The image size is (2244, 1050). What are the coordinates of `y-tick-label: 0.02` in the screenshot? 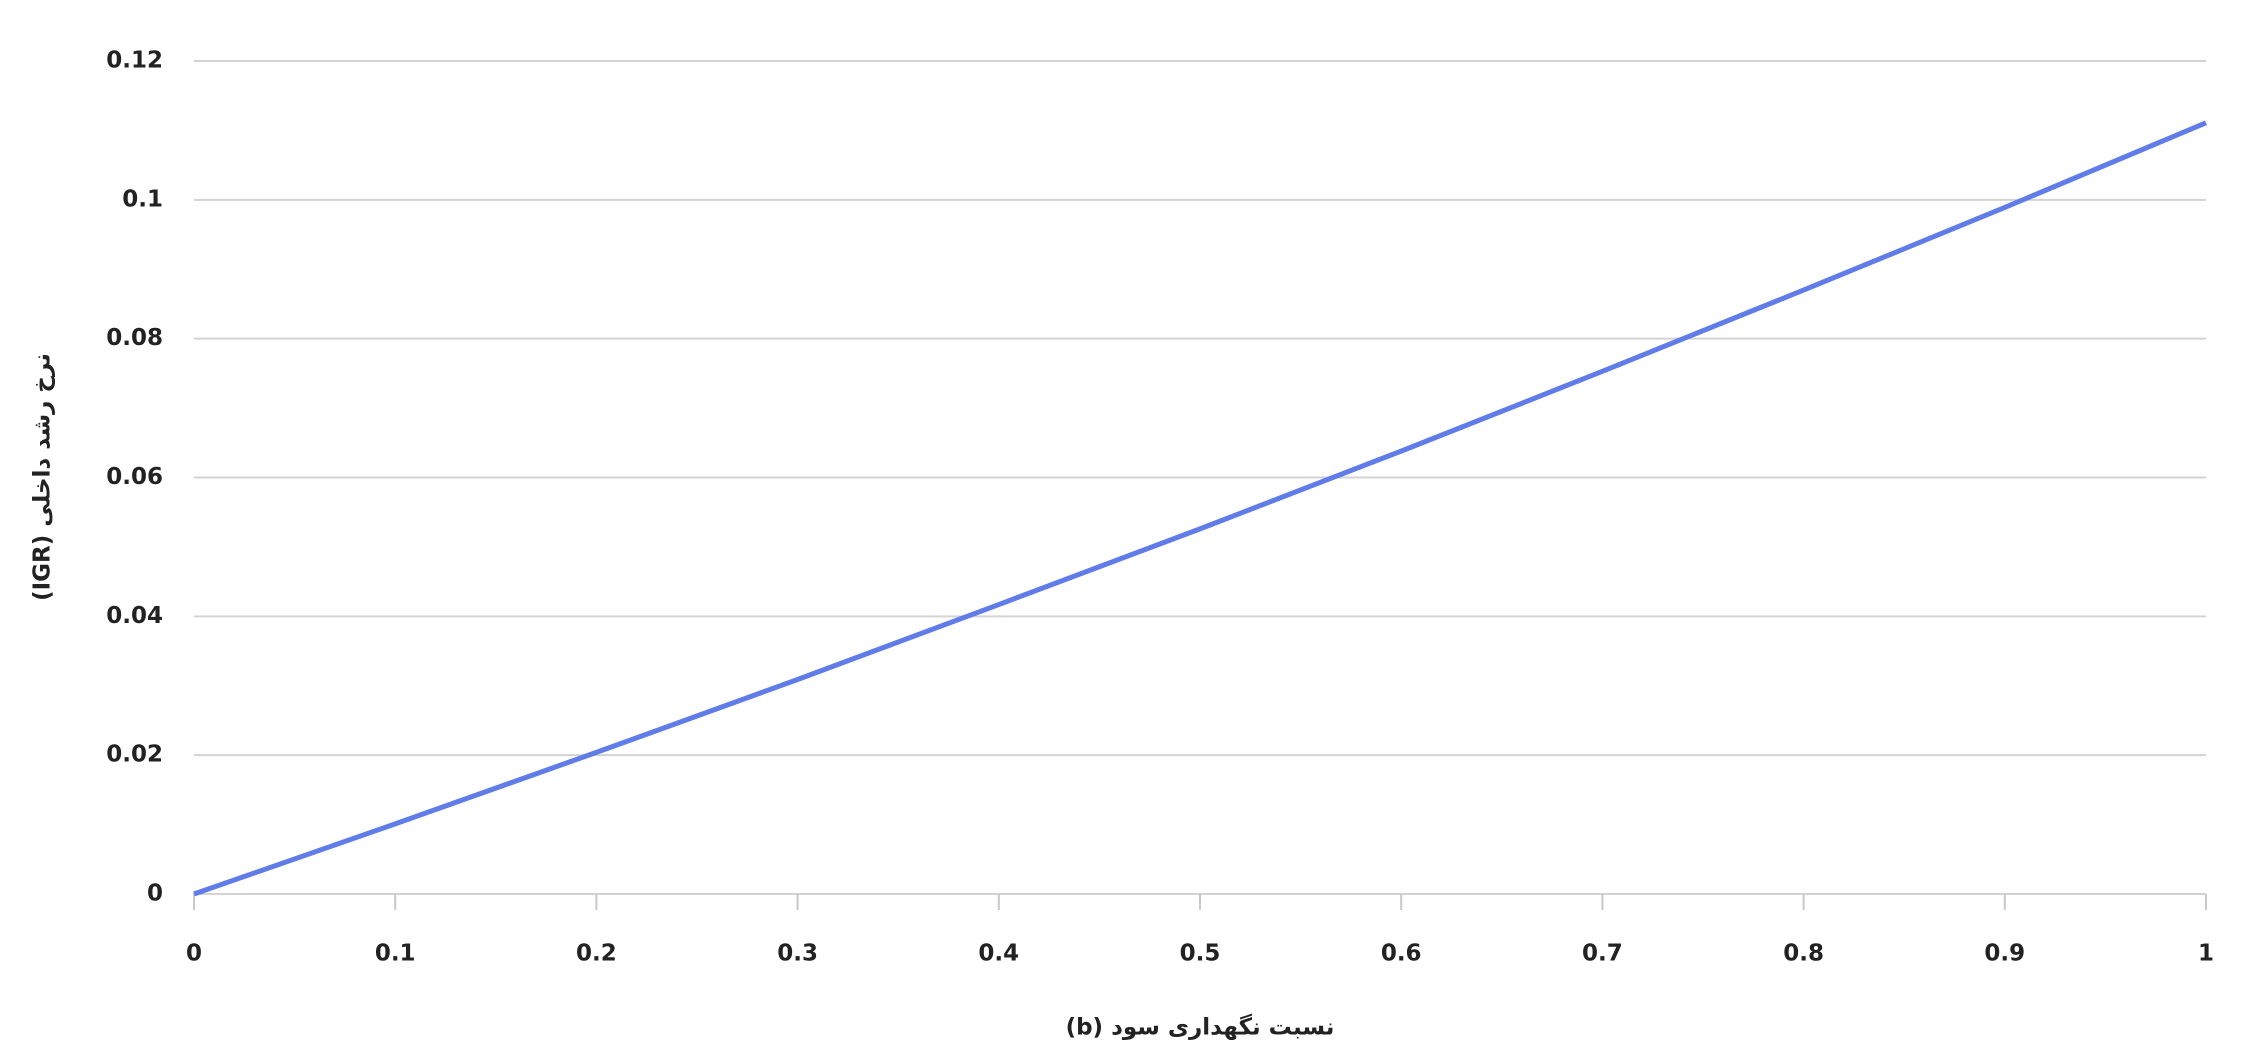 It's located at (134, 755).